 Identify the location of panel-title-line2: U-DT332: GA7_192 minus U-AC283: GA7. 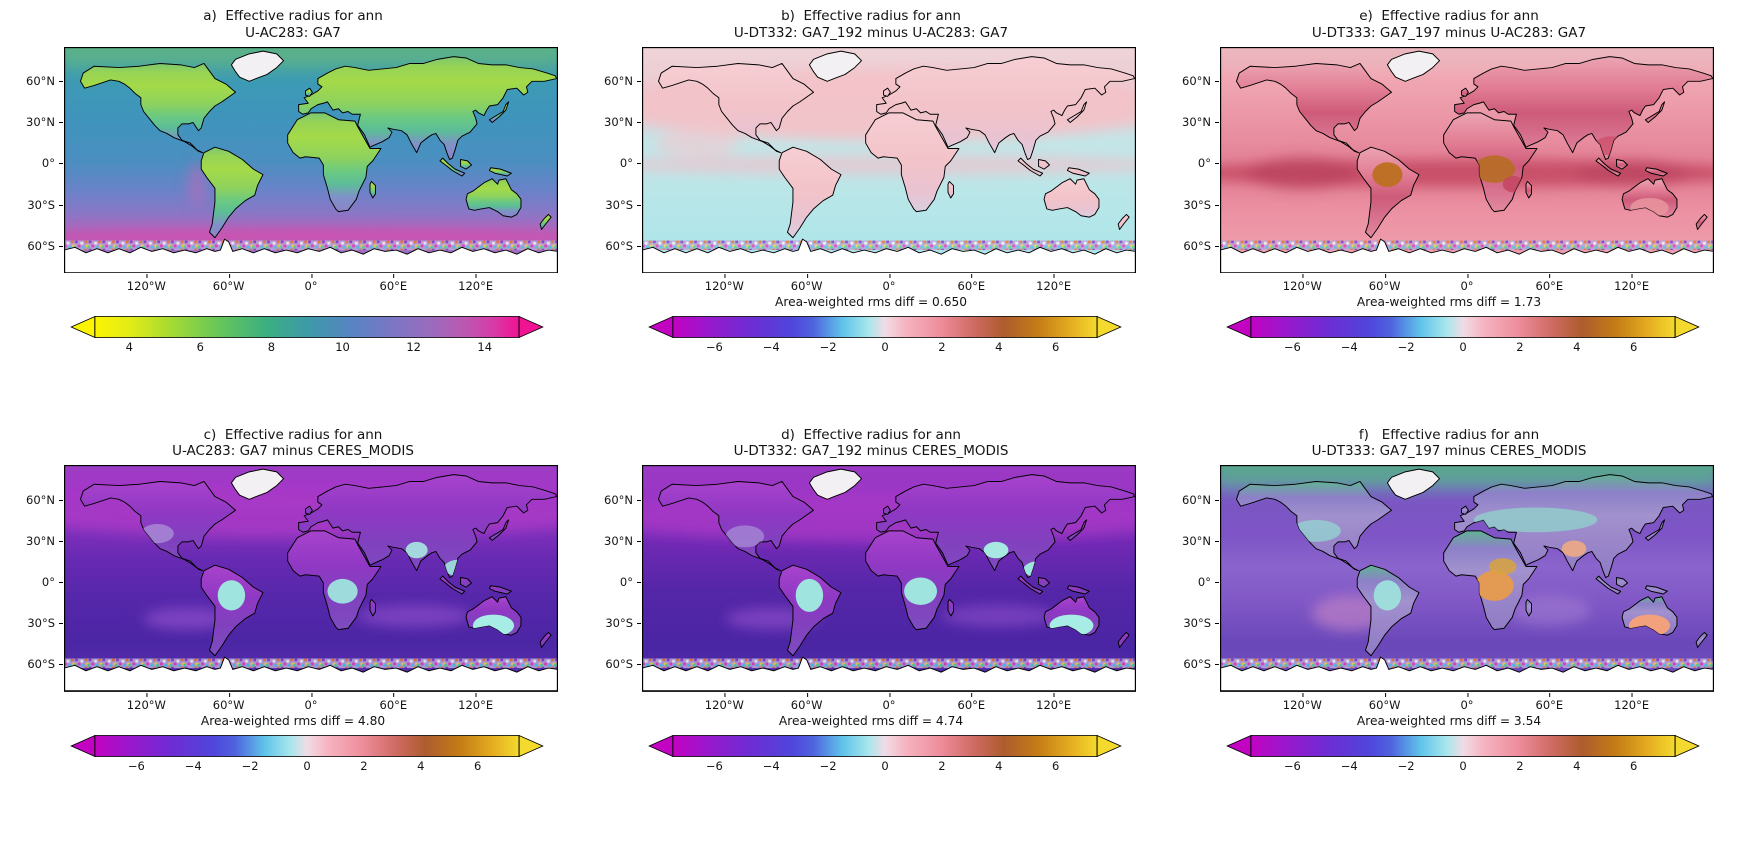
(871, 32).